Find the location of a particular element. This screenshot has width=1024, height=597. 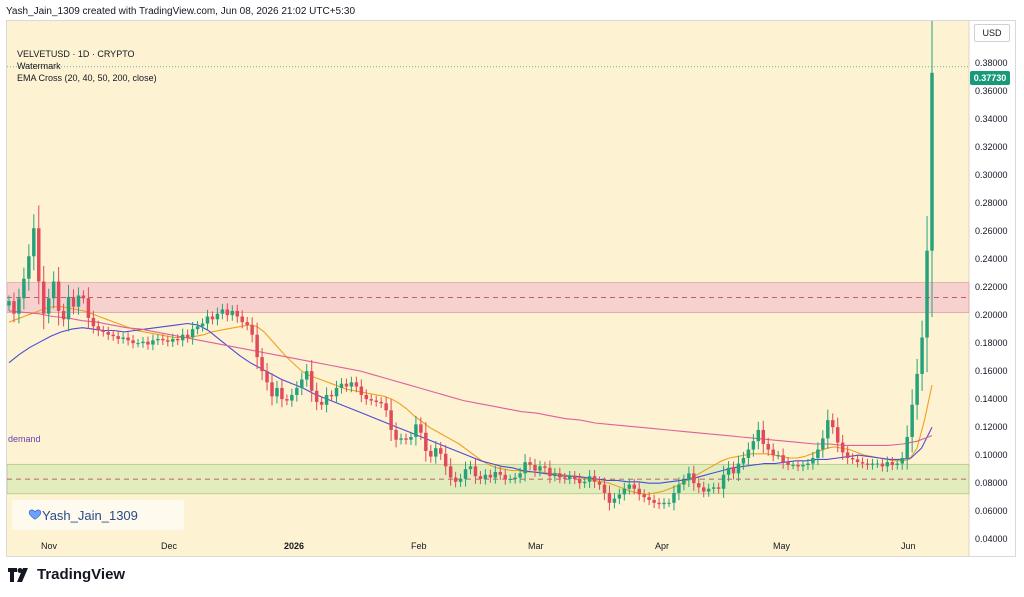

price-tick-label: 0.36000 is located at coordinates (991, 91).